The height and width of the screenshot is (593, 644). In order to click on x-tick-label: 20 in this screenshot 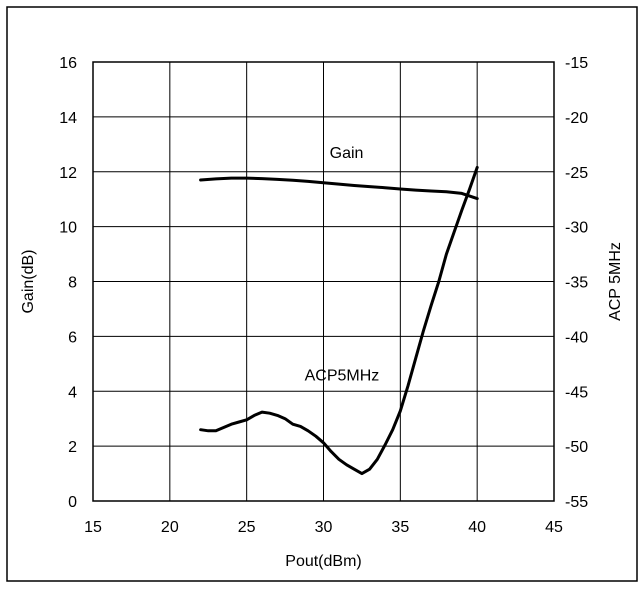, I will do `click(170, 527)`.